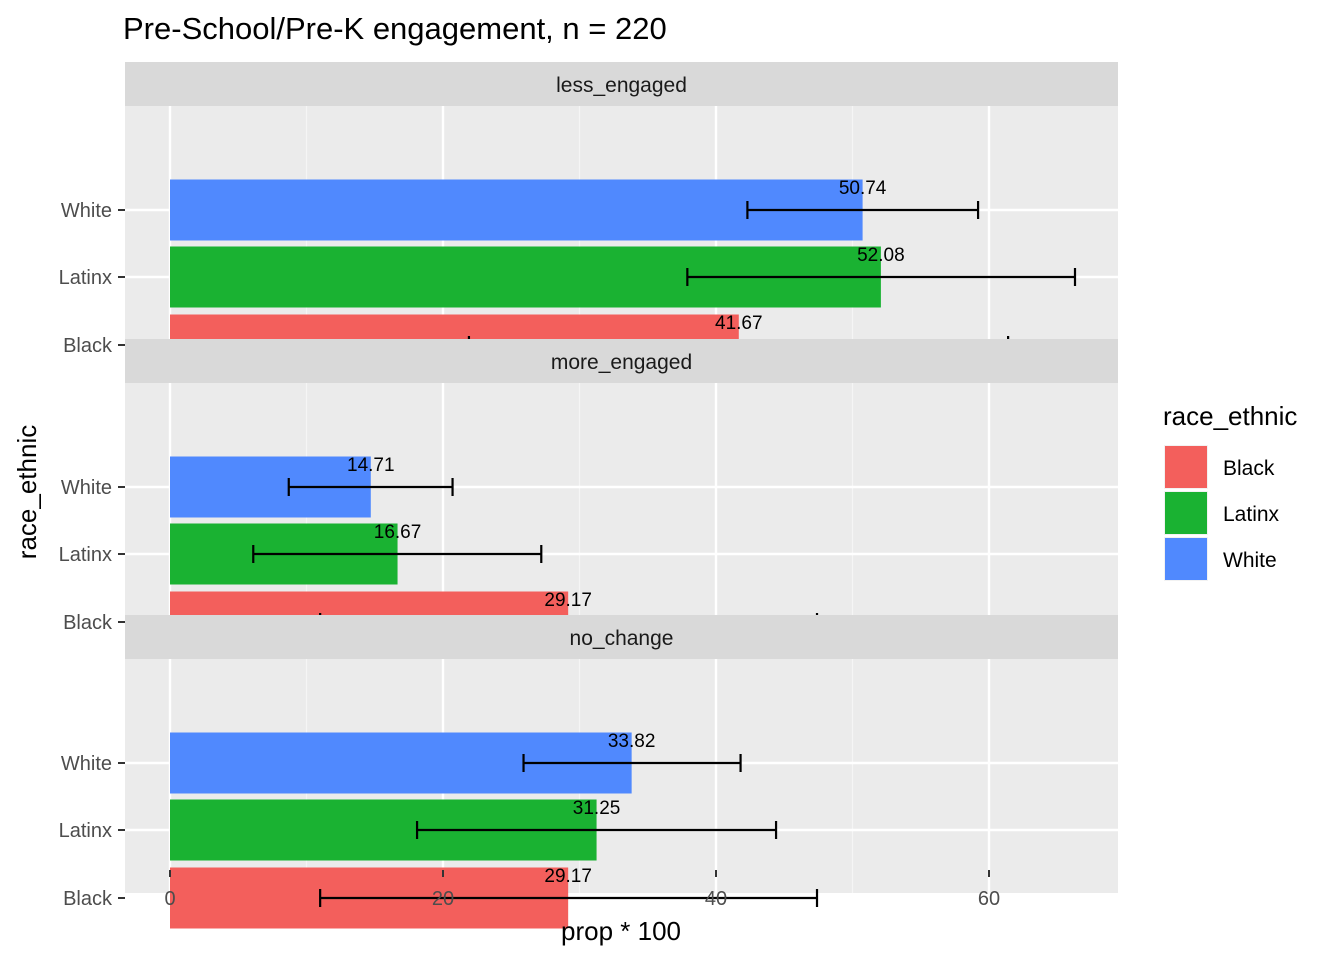 Image resolution: width=1344 pixels, height=960 pixels. I want to click on facet-strip-label: more_engaged, so click(621, 362).